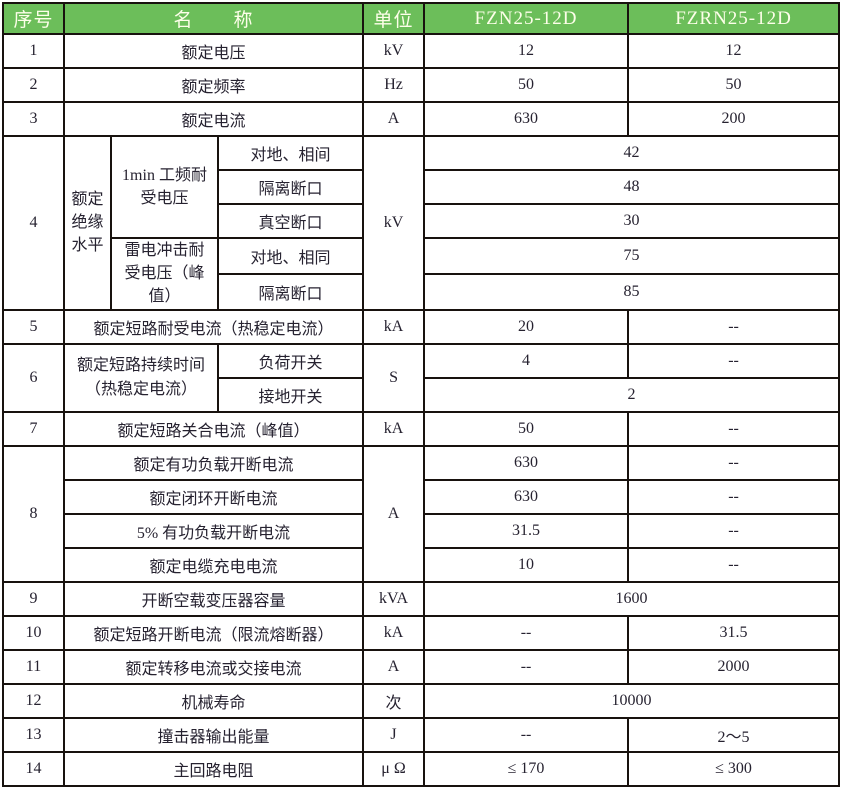 Image resolution: width=844 pixels, height=789 pixels. Describe the element at coordinates (394, 326) in the screenshot. I see `row5-unit: kA` at that location.